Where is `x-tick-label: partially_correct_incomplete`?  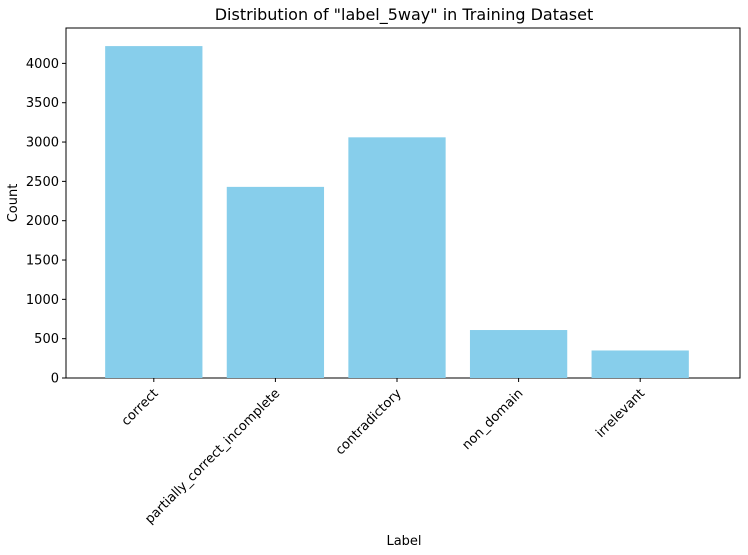
x-tick-label: partially_correct_incomplete is located at coordinates (212, 456).